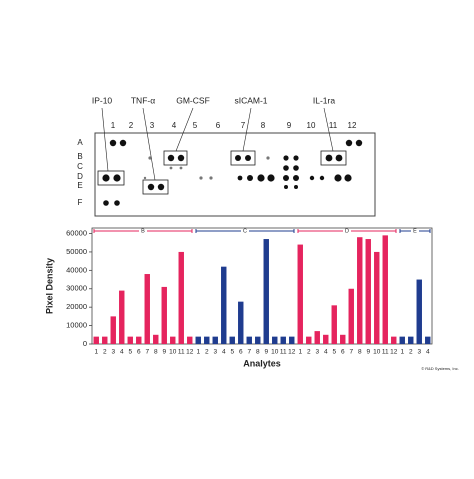 The height and width of the screenshot is (479, 474). I want to click on y-tick-label: 50000, so click(76, 251).